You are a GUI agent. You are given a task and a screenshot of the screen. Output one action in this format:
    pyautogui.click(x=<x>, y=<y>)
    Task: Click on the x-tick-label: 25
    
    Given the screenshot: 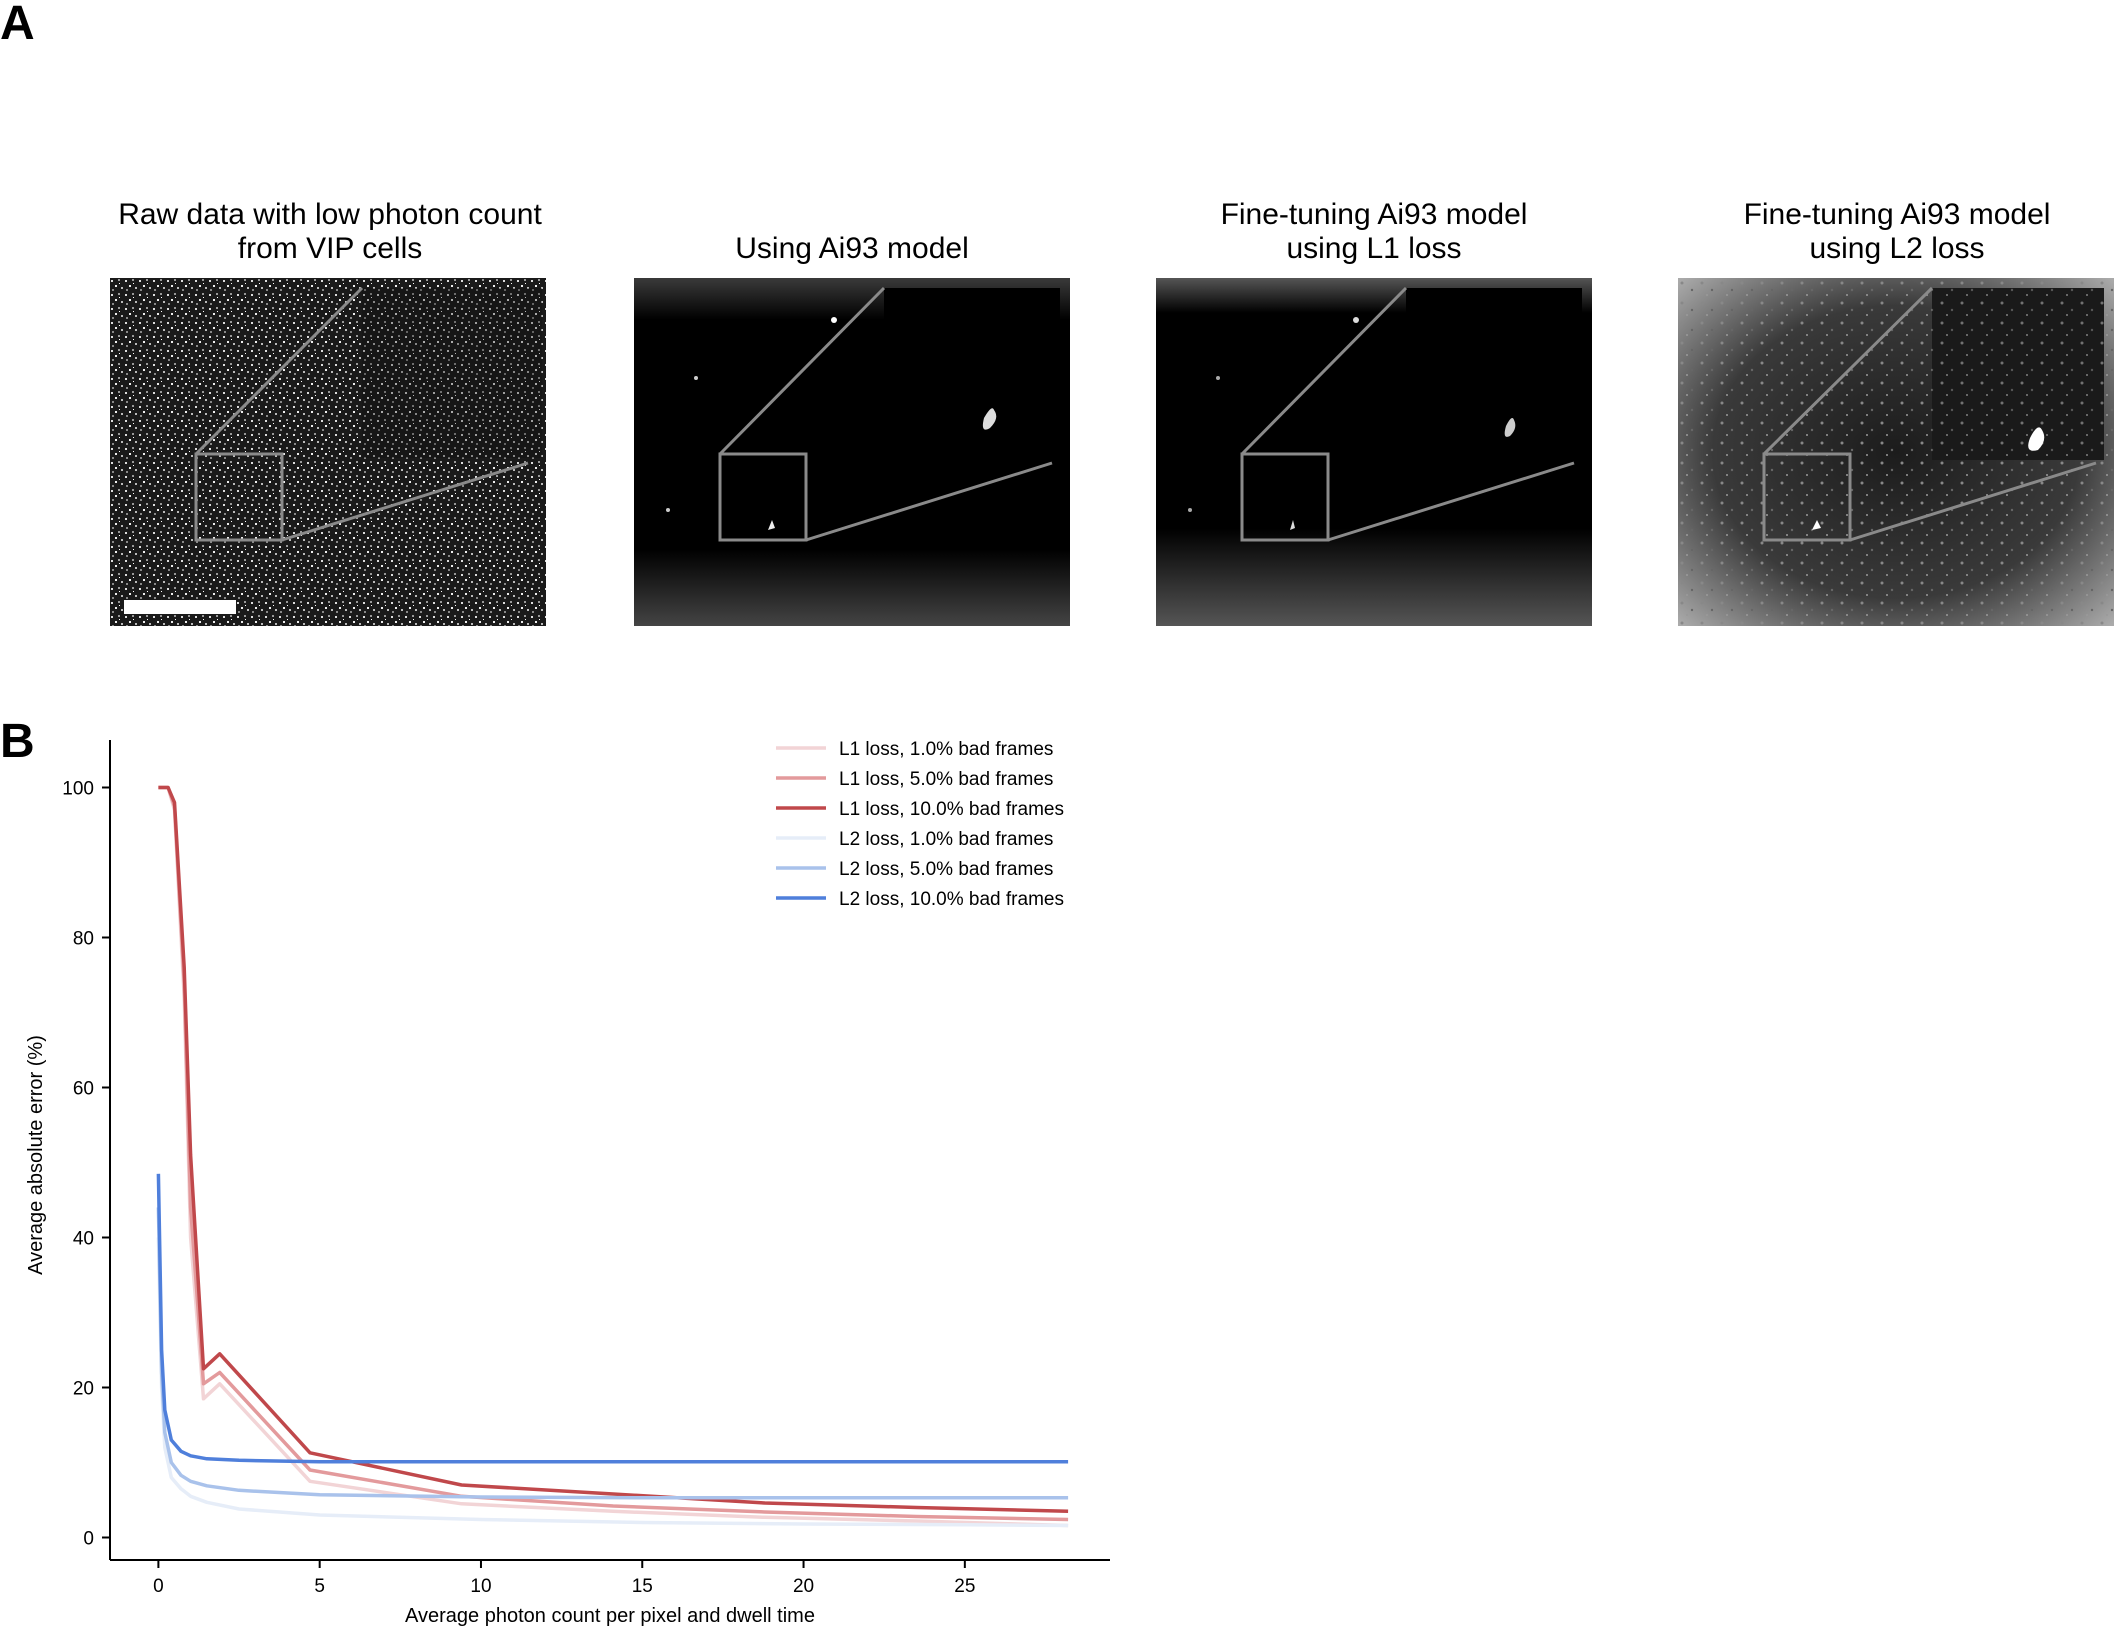 What is the action you would take?
    pyautogui.click(x=964, y=1586)
    